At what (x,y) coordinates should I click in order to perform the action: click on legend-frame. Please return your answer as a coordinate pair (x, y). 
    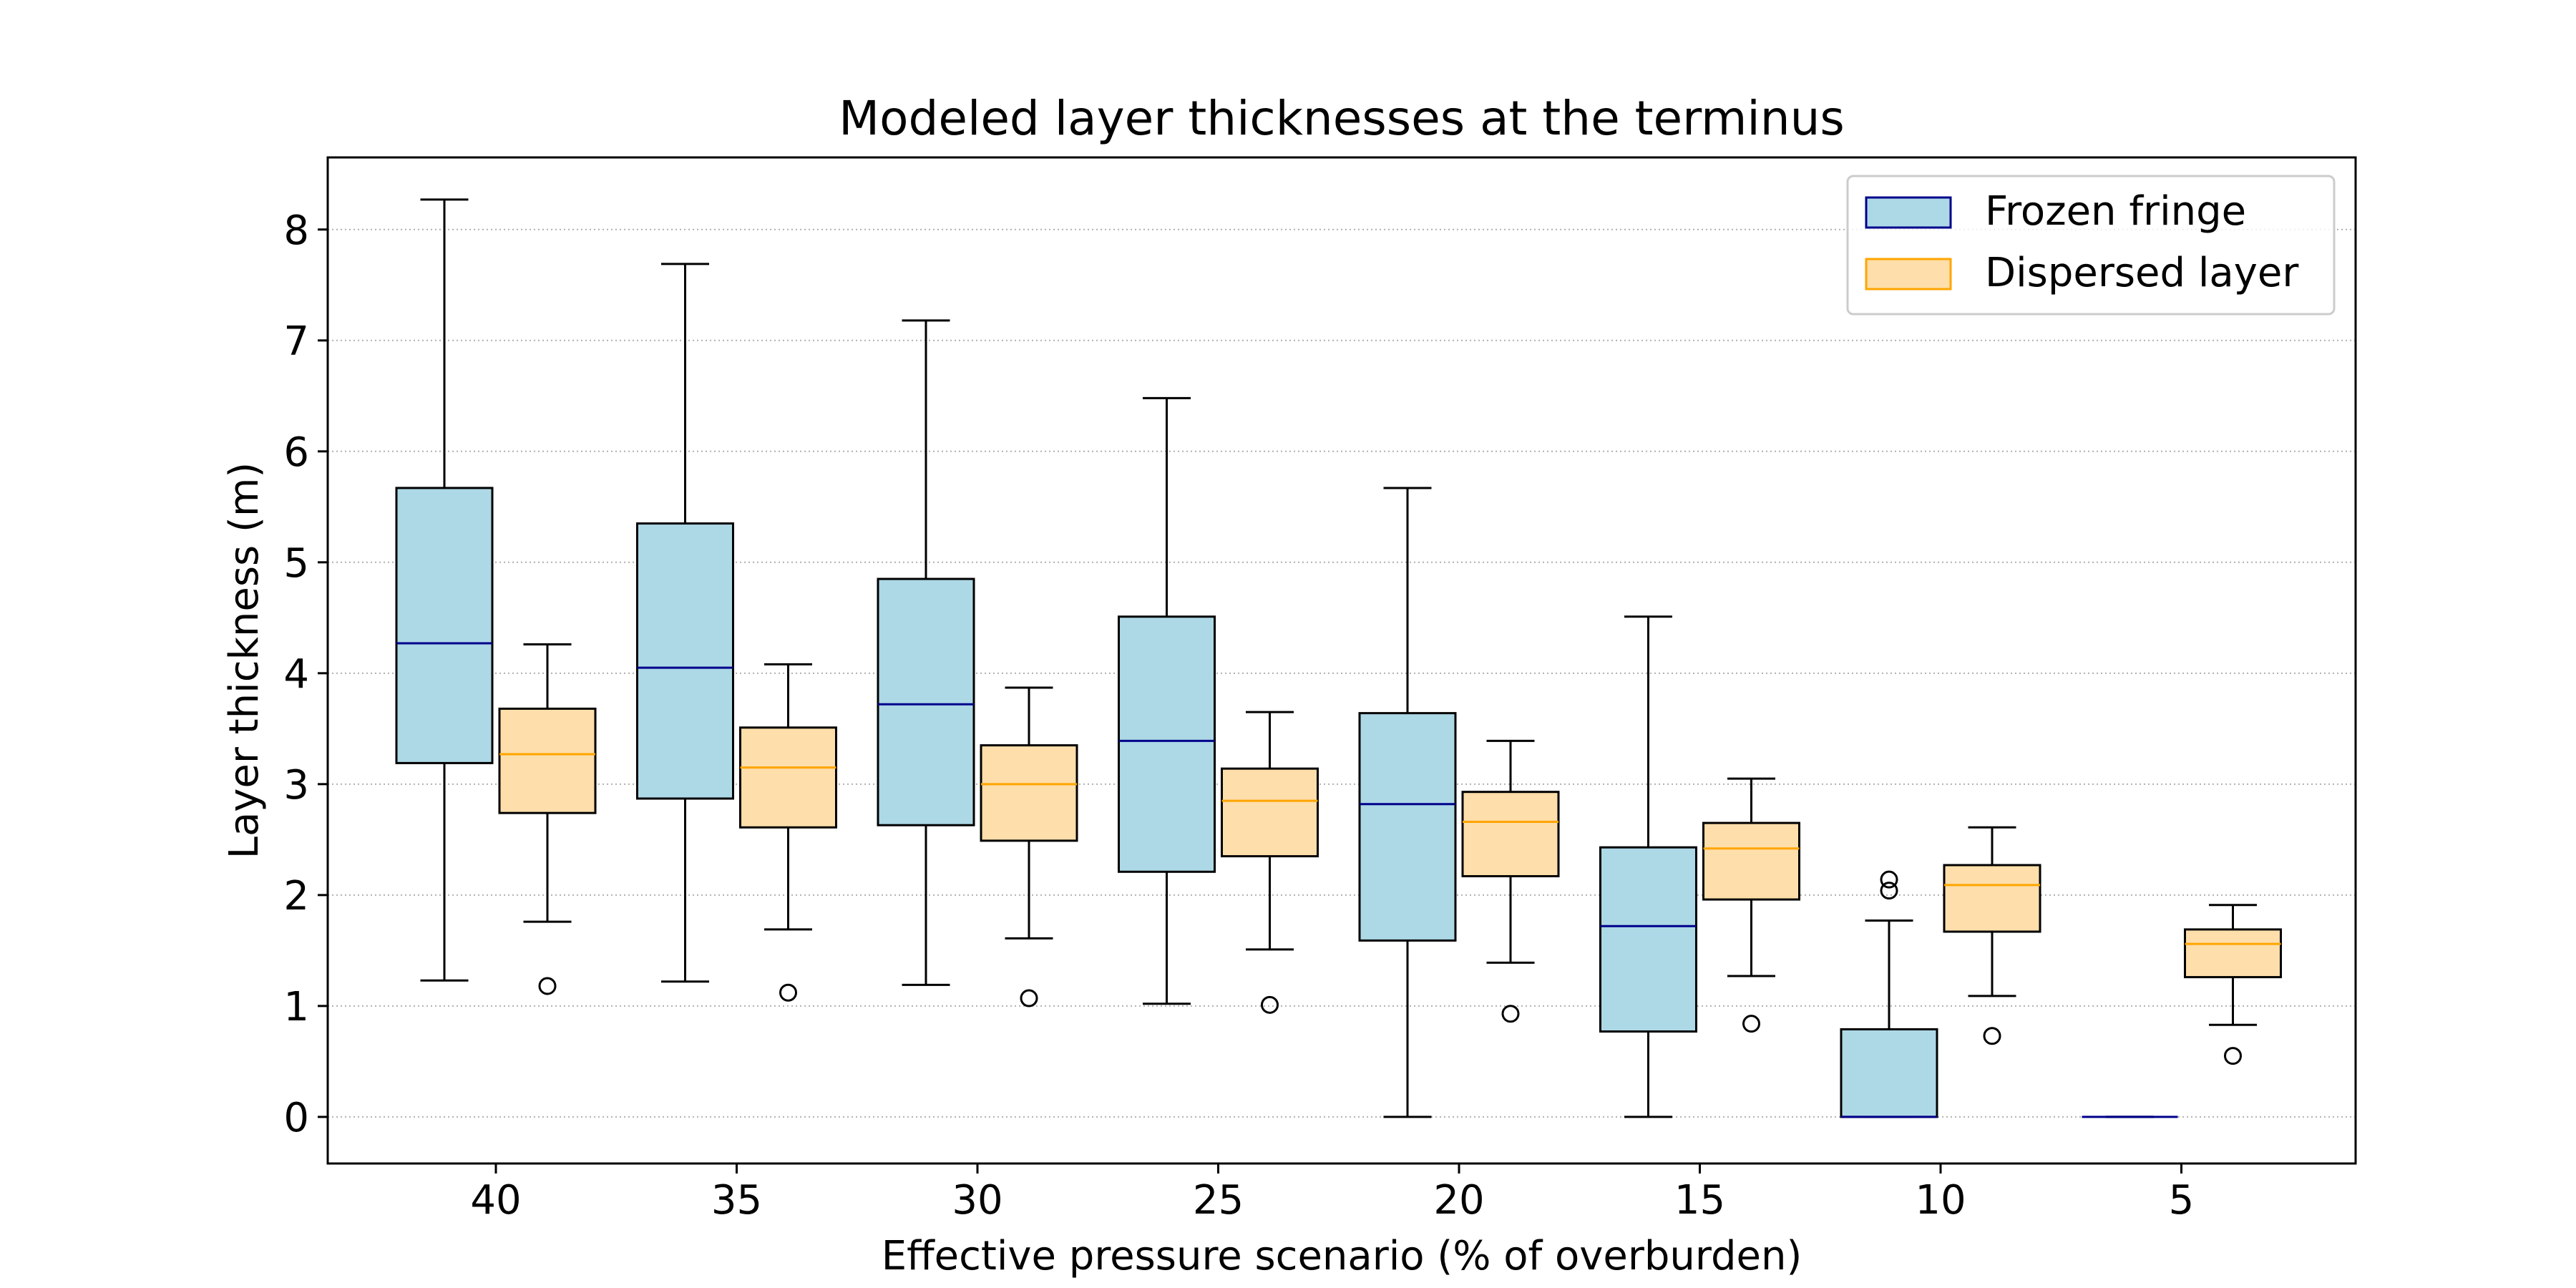
    Looking at the image, I should click on (2091, 245).